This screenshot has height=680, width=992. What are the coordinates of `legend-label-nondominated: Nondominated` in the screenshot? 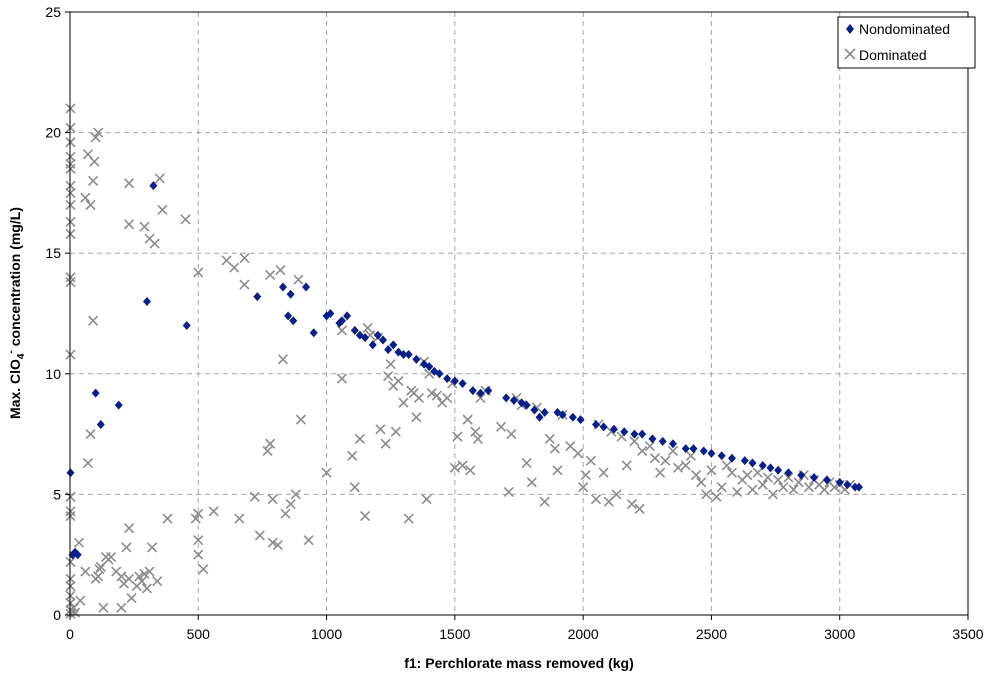 It's located at (904, 29).